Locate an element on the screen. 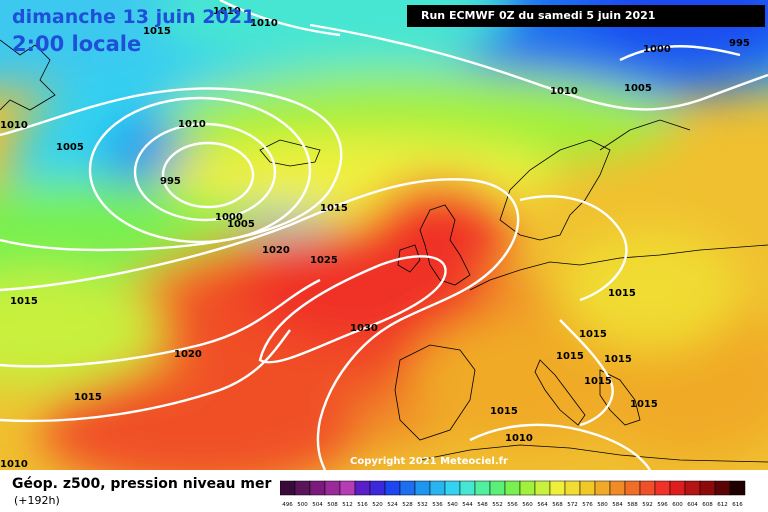 The height and width of the screenshot is (512, 768). scale-label: 548 is located at coordinates (482, 505).